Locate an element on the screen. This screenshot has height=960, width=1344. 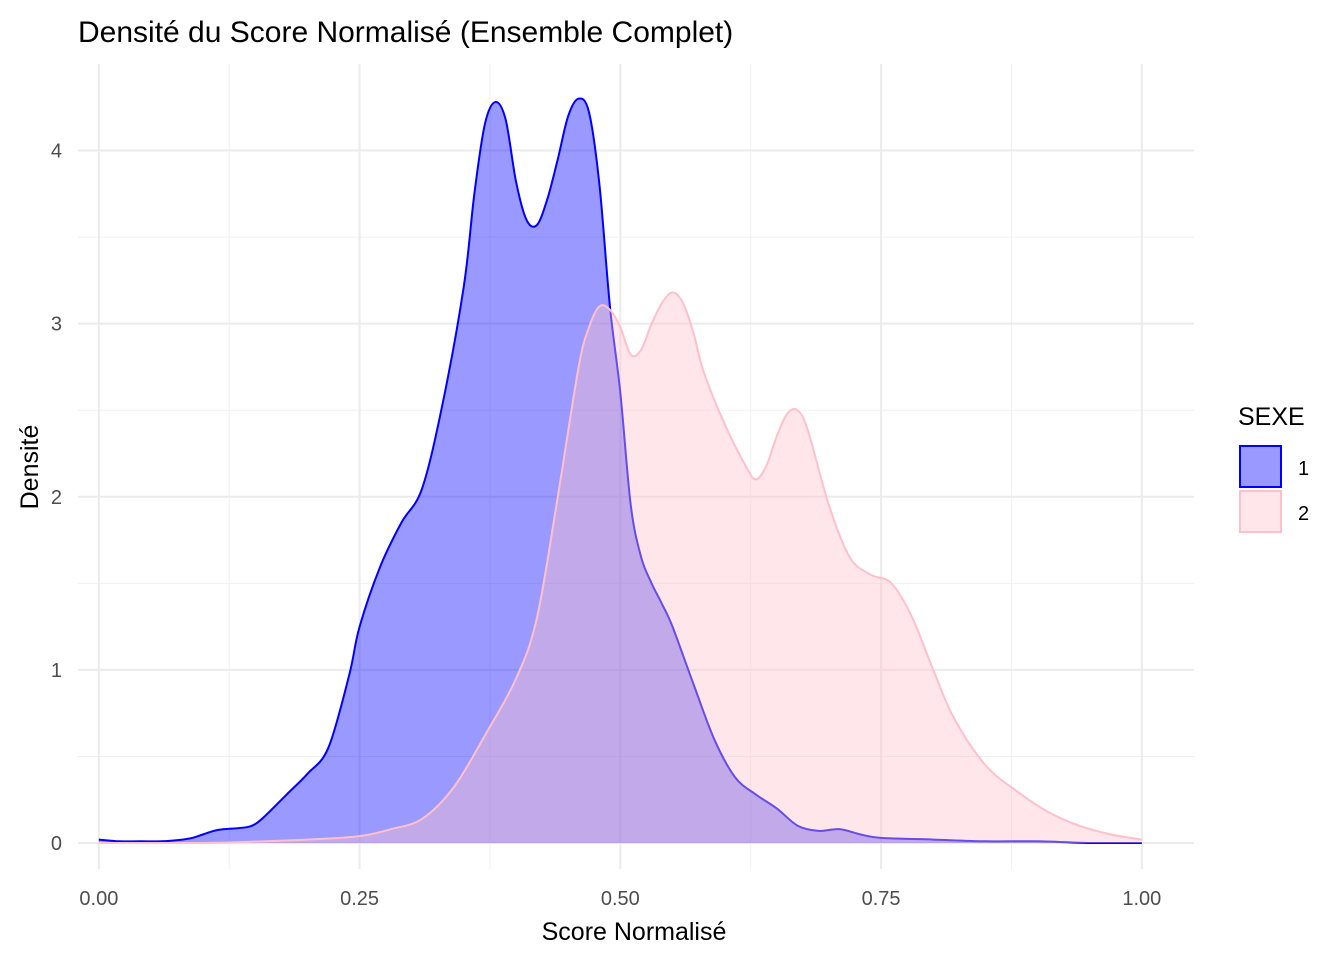
x-tick-label: 0.25 is located at coordinates (359, 899).